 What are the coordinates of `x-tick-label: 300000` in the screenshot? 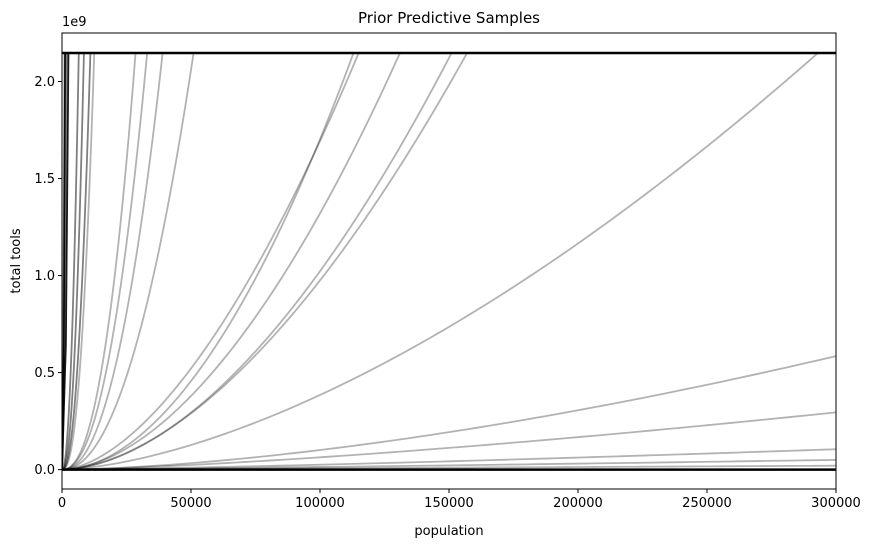 It's located at (836, 503).